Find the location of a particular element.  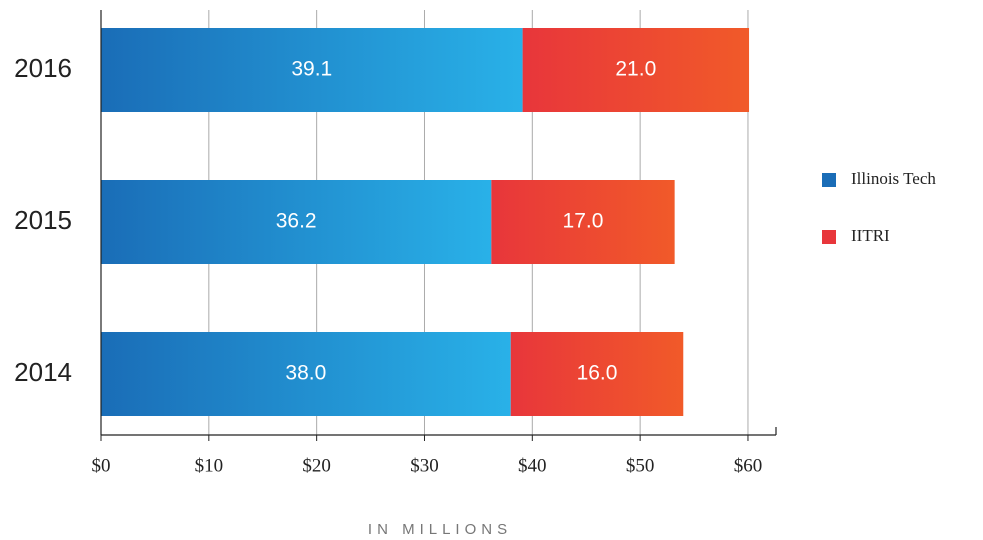

legend-label: IITRI is located at coordinates (870, 235).